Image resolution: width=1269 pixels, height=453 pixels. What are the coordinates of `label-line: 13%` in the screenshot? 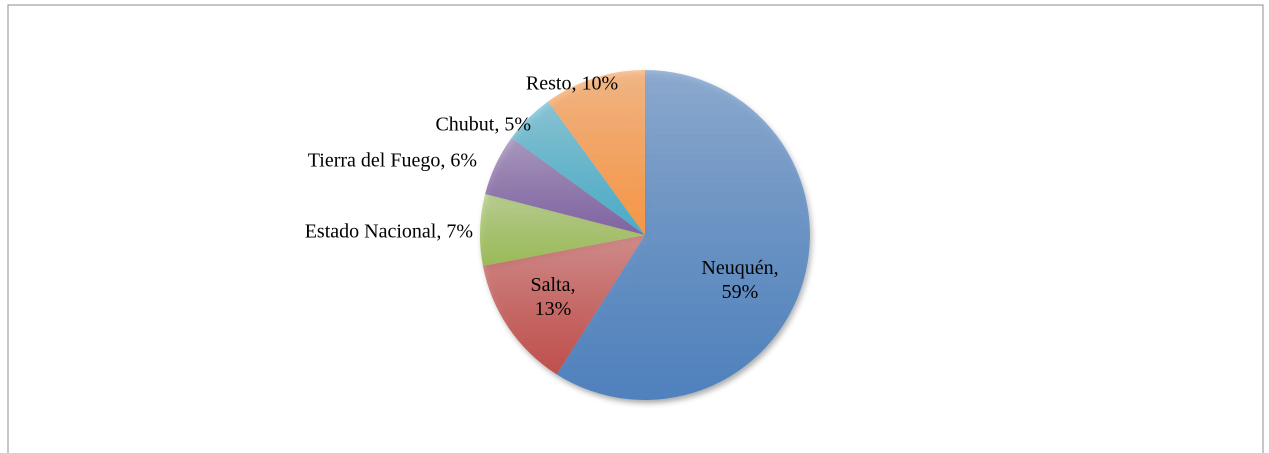 It's located at (553, 309).